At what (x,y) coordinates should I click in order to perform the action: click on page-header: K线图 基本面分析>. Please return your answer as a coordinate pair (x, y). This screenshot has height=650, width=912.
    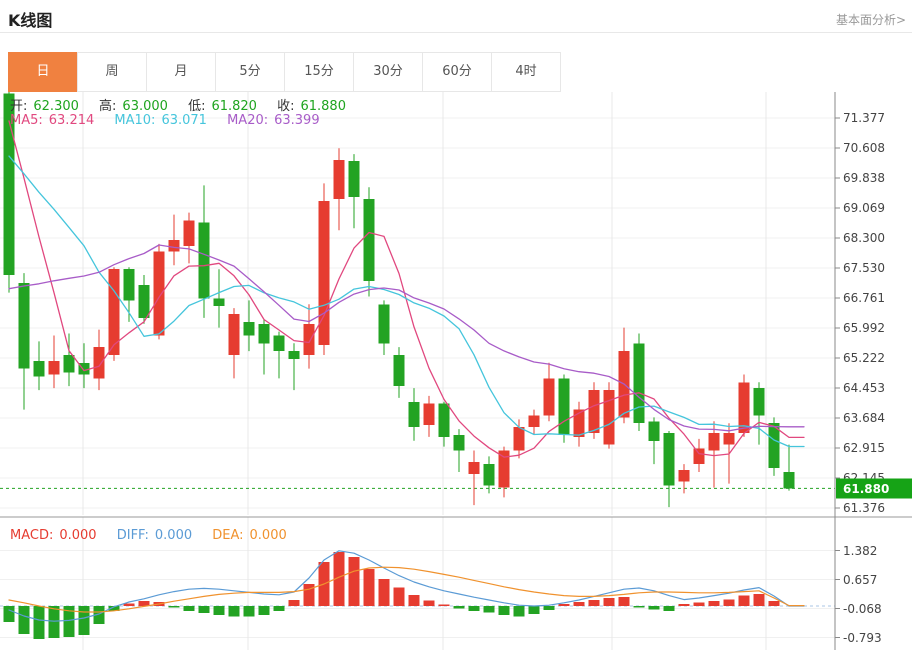
    Looking at the image, I should click on (456, 16).